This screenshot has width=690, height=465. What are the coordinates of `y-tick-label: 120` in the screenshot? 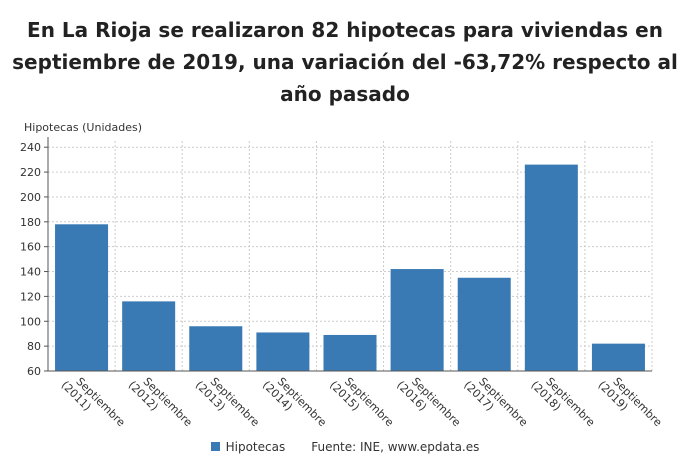 It's located at (30, 296).